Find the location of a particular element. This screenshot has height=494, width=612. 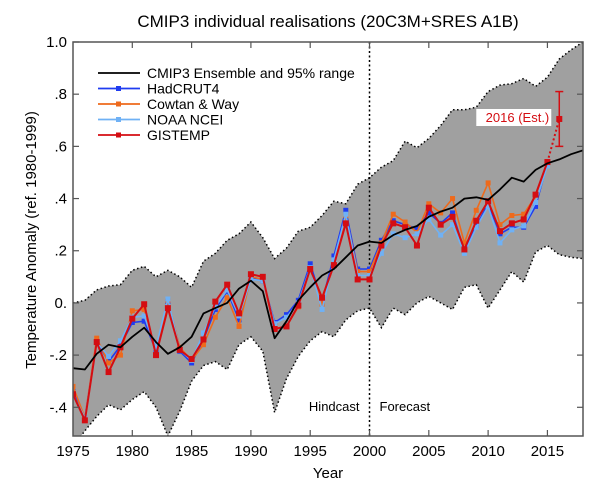

data-point-gistemp-2004 is located at coordinates (416, 245).